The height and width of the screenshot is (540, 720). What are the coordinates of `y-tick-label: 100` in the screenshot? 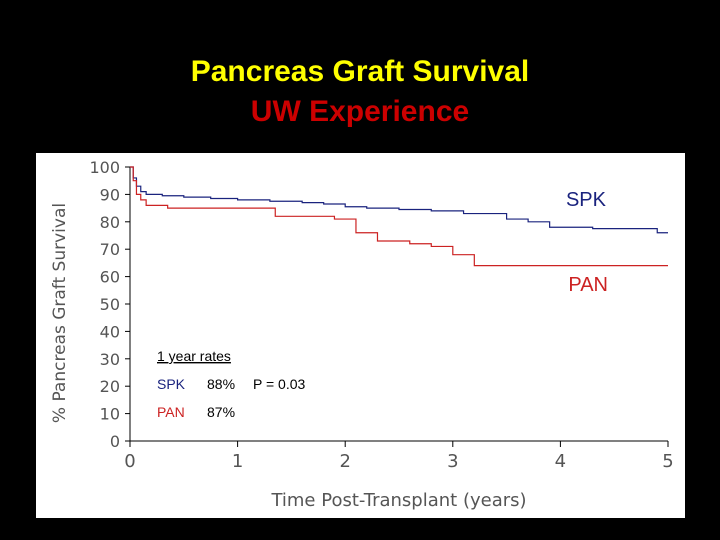 It's located at (104, 167).